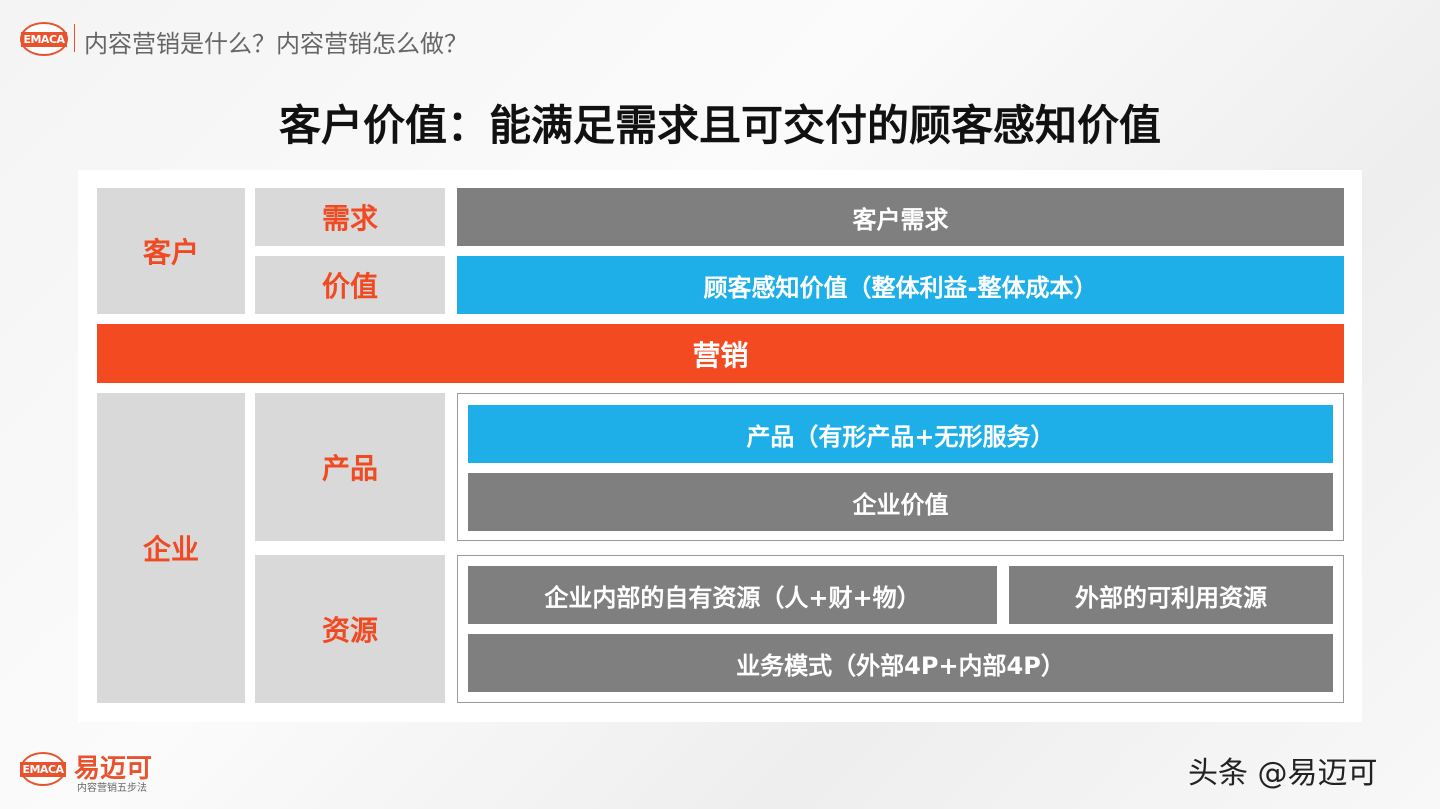  I want to click on header-logo: EMACA, so click(44, 39).